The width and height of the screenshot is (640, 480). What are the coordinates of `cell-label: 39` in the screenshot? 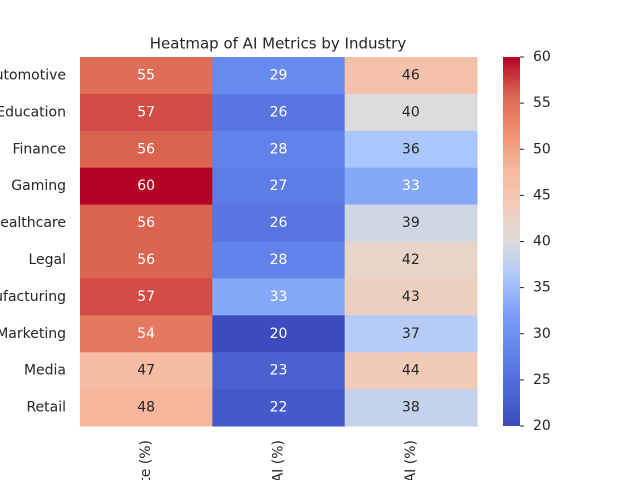 It's located at (411, 223).